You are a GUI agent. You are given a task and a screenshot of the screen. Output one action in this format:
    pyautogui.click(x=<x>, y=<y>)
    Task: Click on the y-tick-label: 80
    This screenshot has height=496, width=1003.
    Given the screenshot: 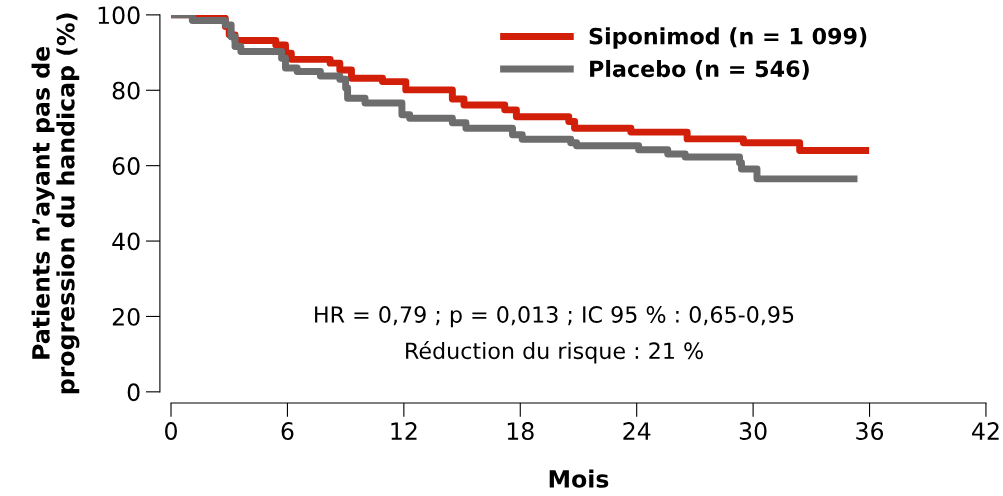 What is the action you would take?
    pyautogui.click(x=126, y=90)
    